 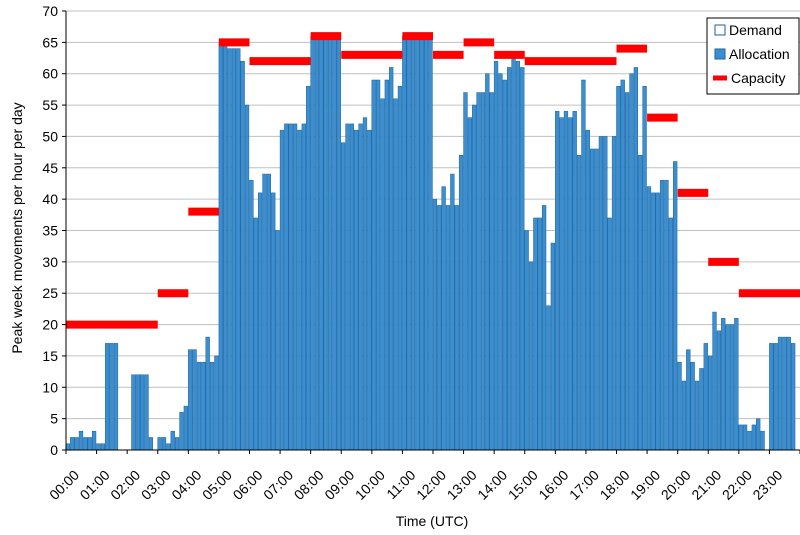 What do you see at coordinates (676, 485) in the screenshot?
I see `x-tick-label: 20:00` at bounding box center [676, 485].